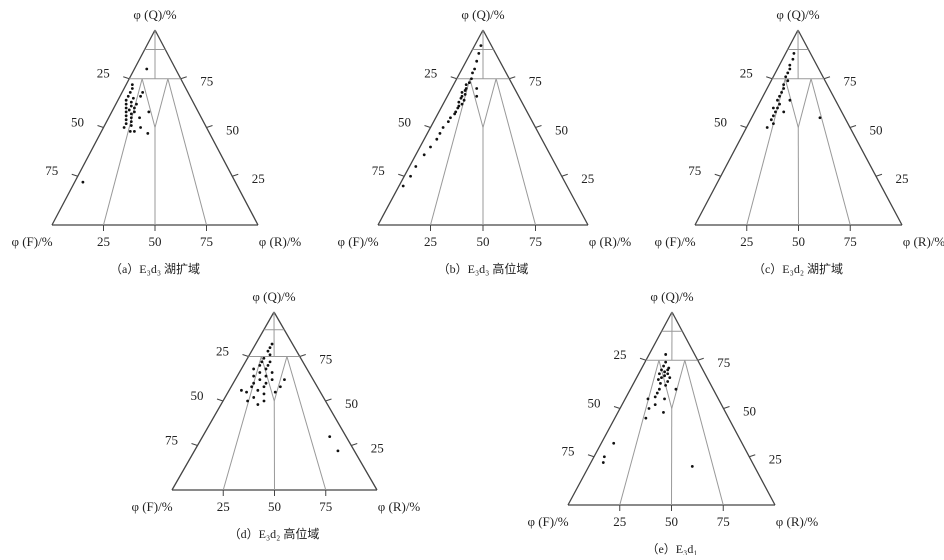  I want to click on caption: （b）E₃d₃ 高位域, so click(483, 268).